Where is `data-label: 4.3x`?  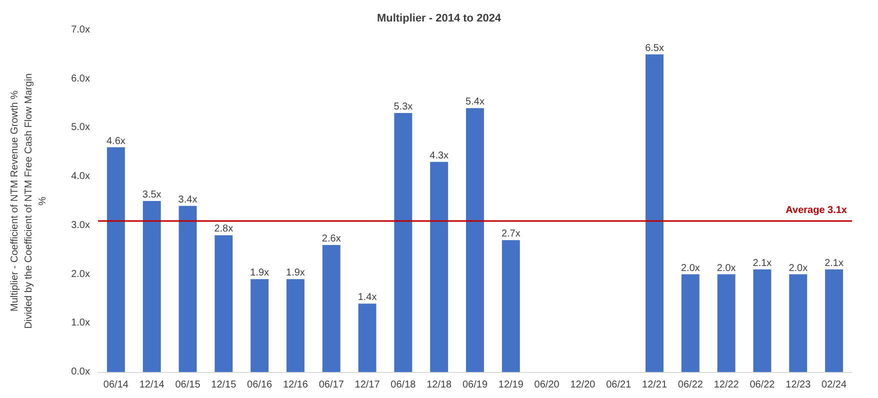 data-label: 4.3x is located at coordinates (439, 156).